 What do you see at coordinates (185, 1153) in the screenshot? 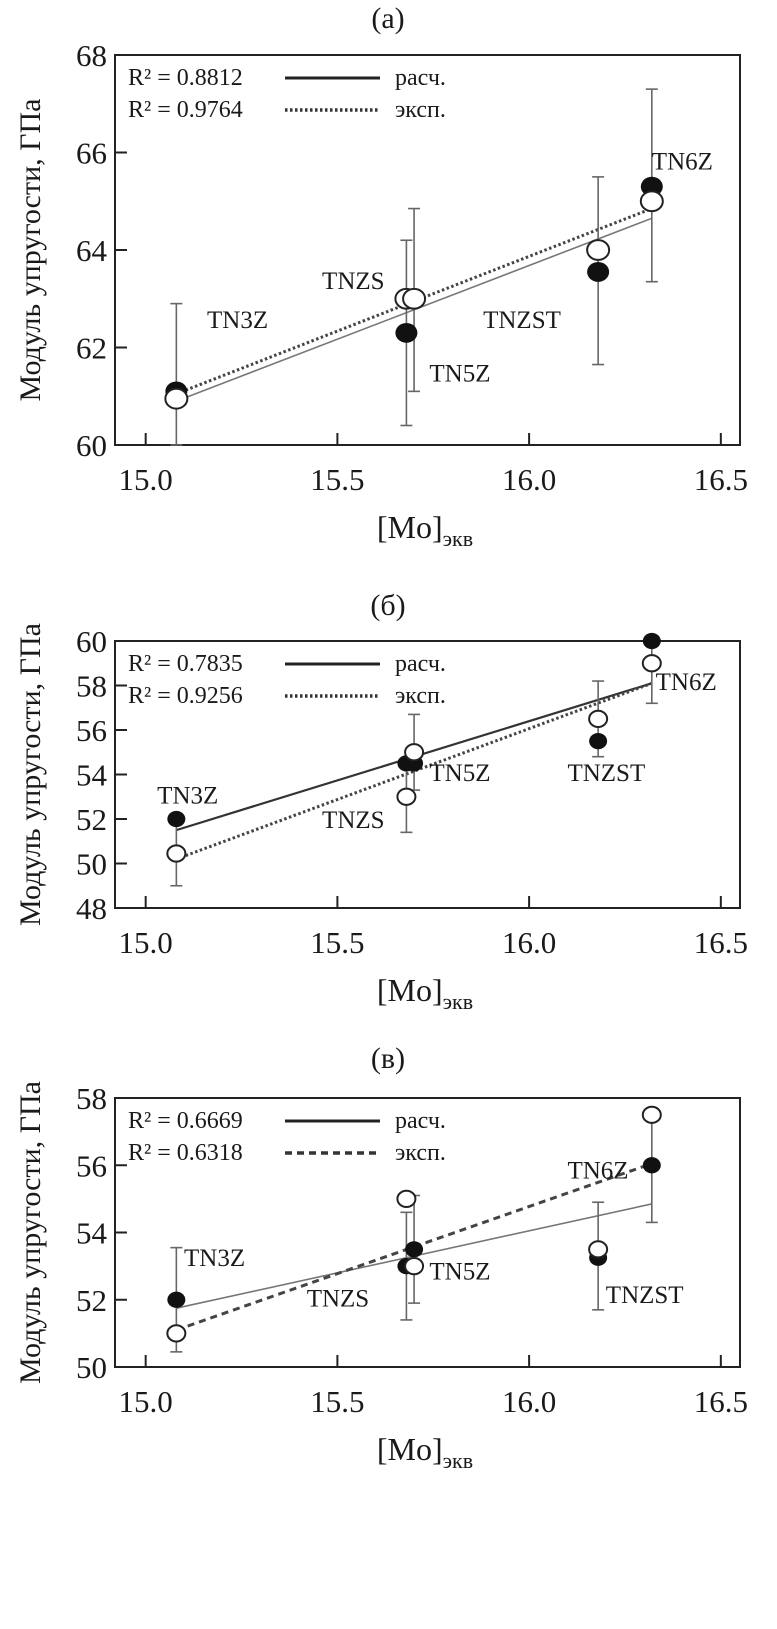
I see `legend-r2-exp: R² = 0.6318` at bounding box center [185, 1153].